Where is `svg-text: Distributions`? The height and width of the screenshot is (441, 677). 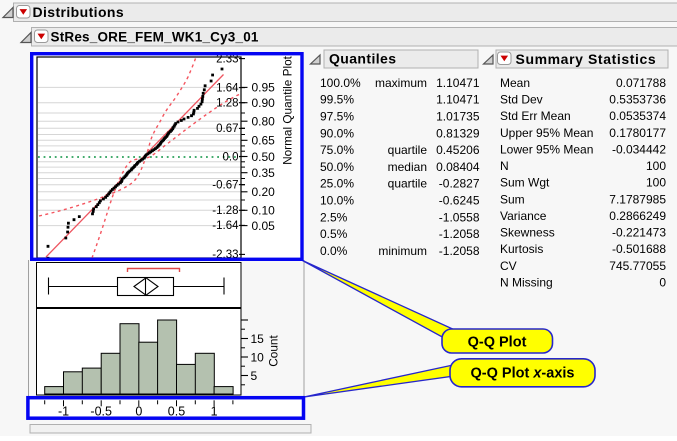 svg-text: Distributions is located at coordinates (79, 12).